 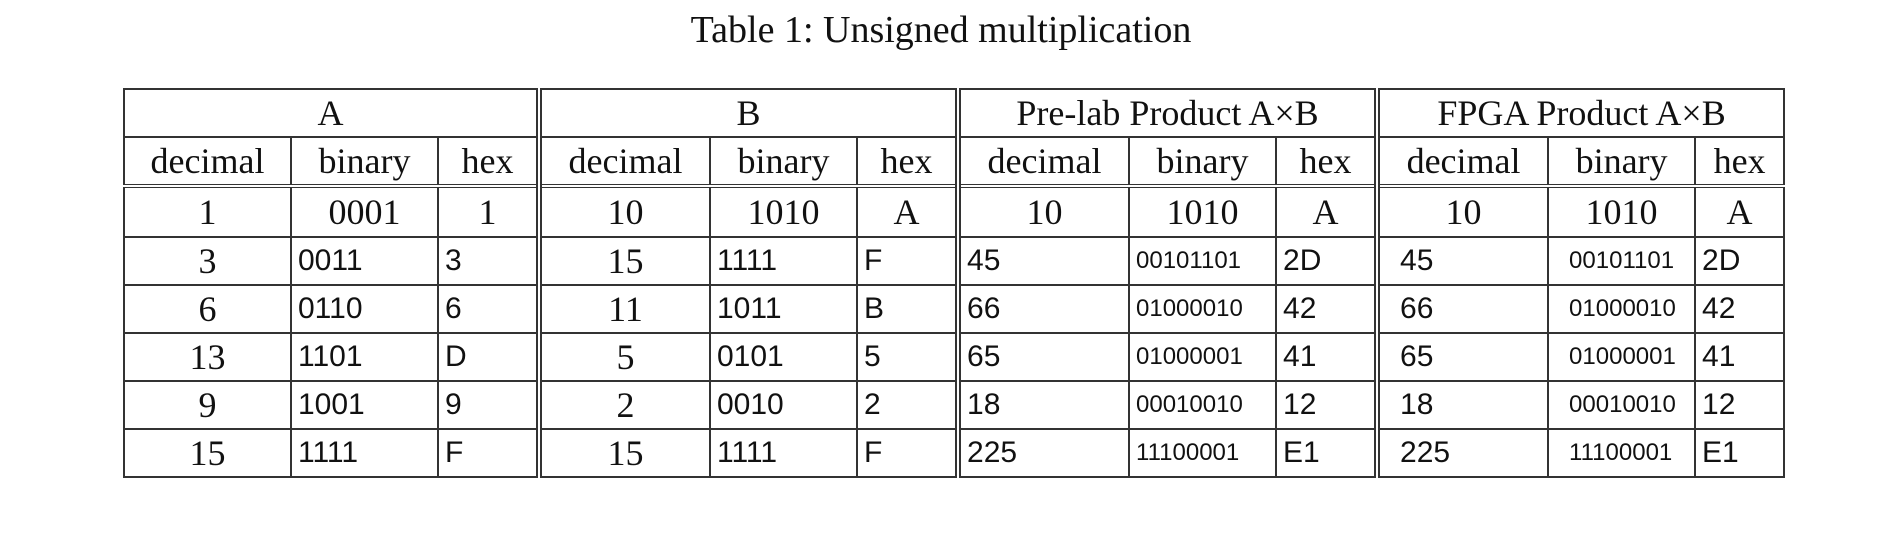 I want to click on b-decimal-cell: 11, so click(x=623, y=309).